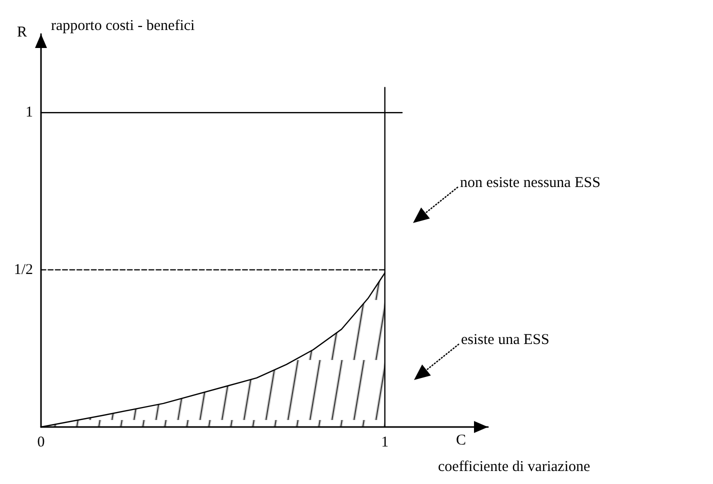 The width and height of the screenshot is (713, 484). What do you see at coordinates (41, 442) in the screenshot?
I see `x-tick-label: 0` at bounding box center [41, 442].